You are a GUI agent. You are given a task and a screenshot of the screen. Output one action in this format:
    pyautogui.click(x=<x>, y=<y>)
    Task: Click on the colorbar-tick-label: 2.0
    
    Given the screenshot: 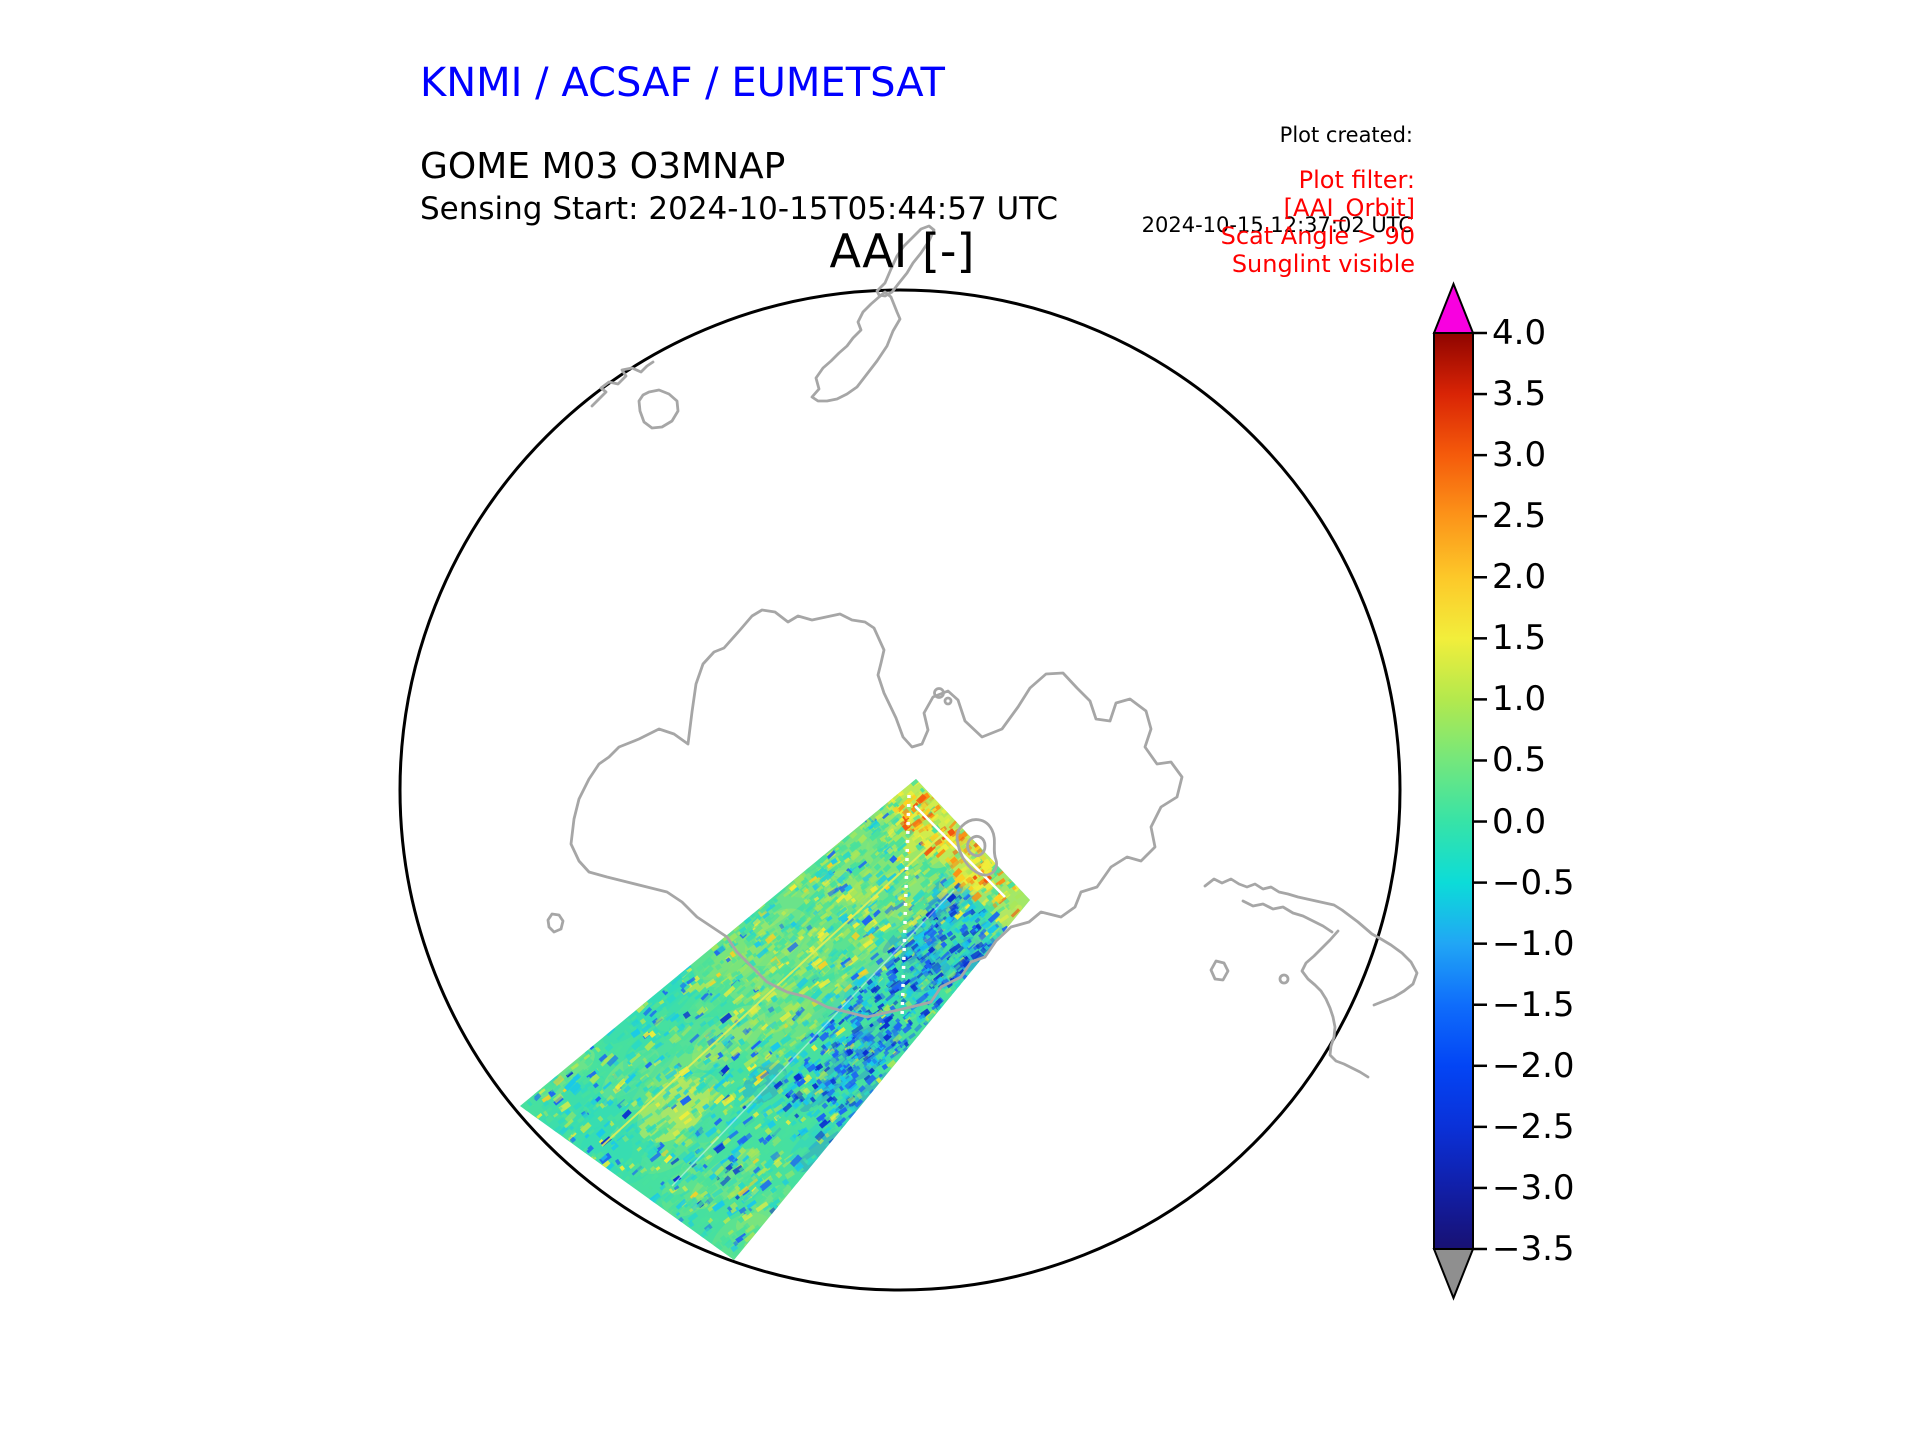 What is the action you would take?
    pyautogui.click(x=1519, y=577)
    